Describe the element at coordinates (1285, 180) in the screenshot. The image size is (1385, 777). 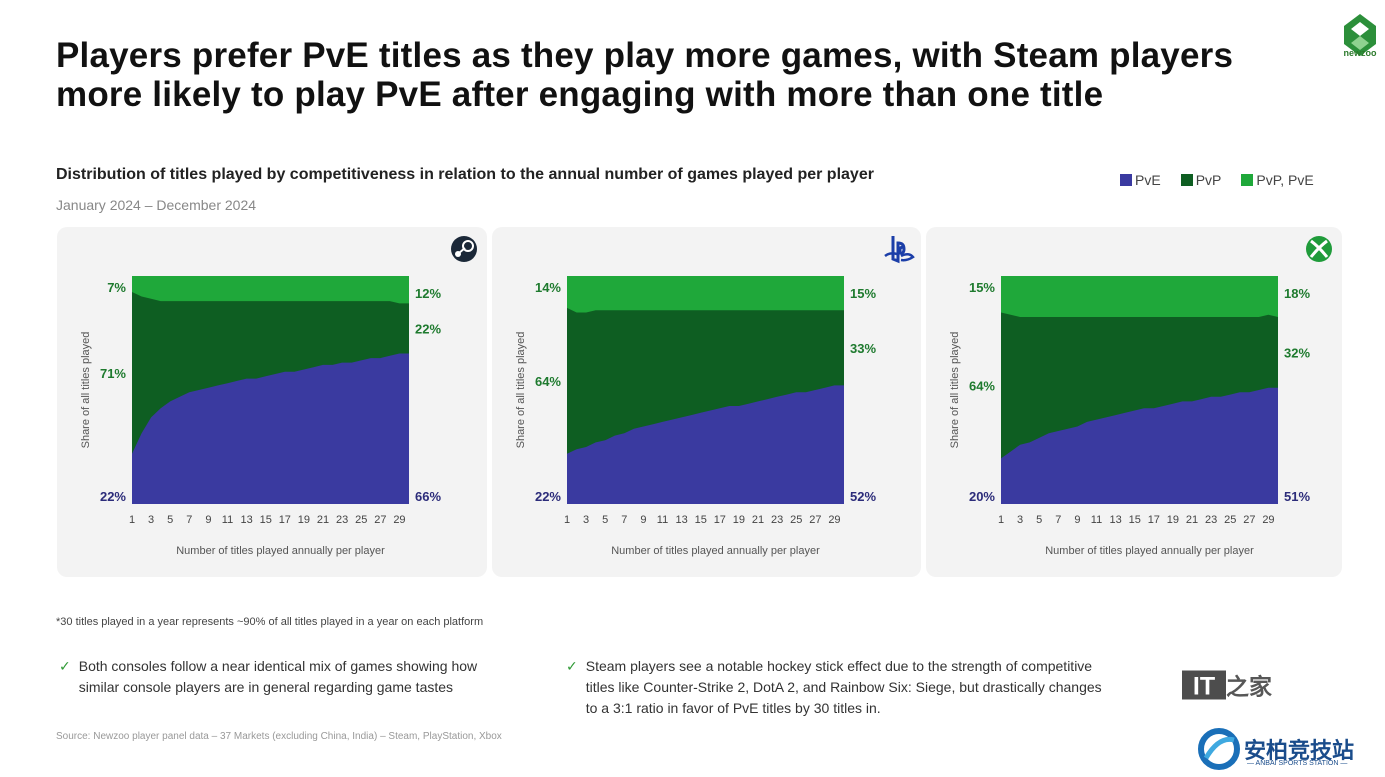
I see `legend-label-pvp-pve: PvP, PvE` at that location.